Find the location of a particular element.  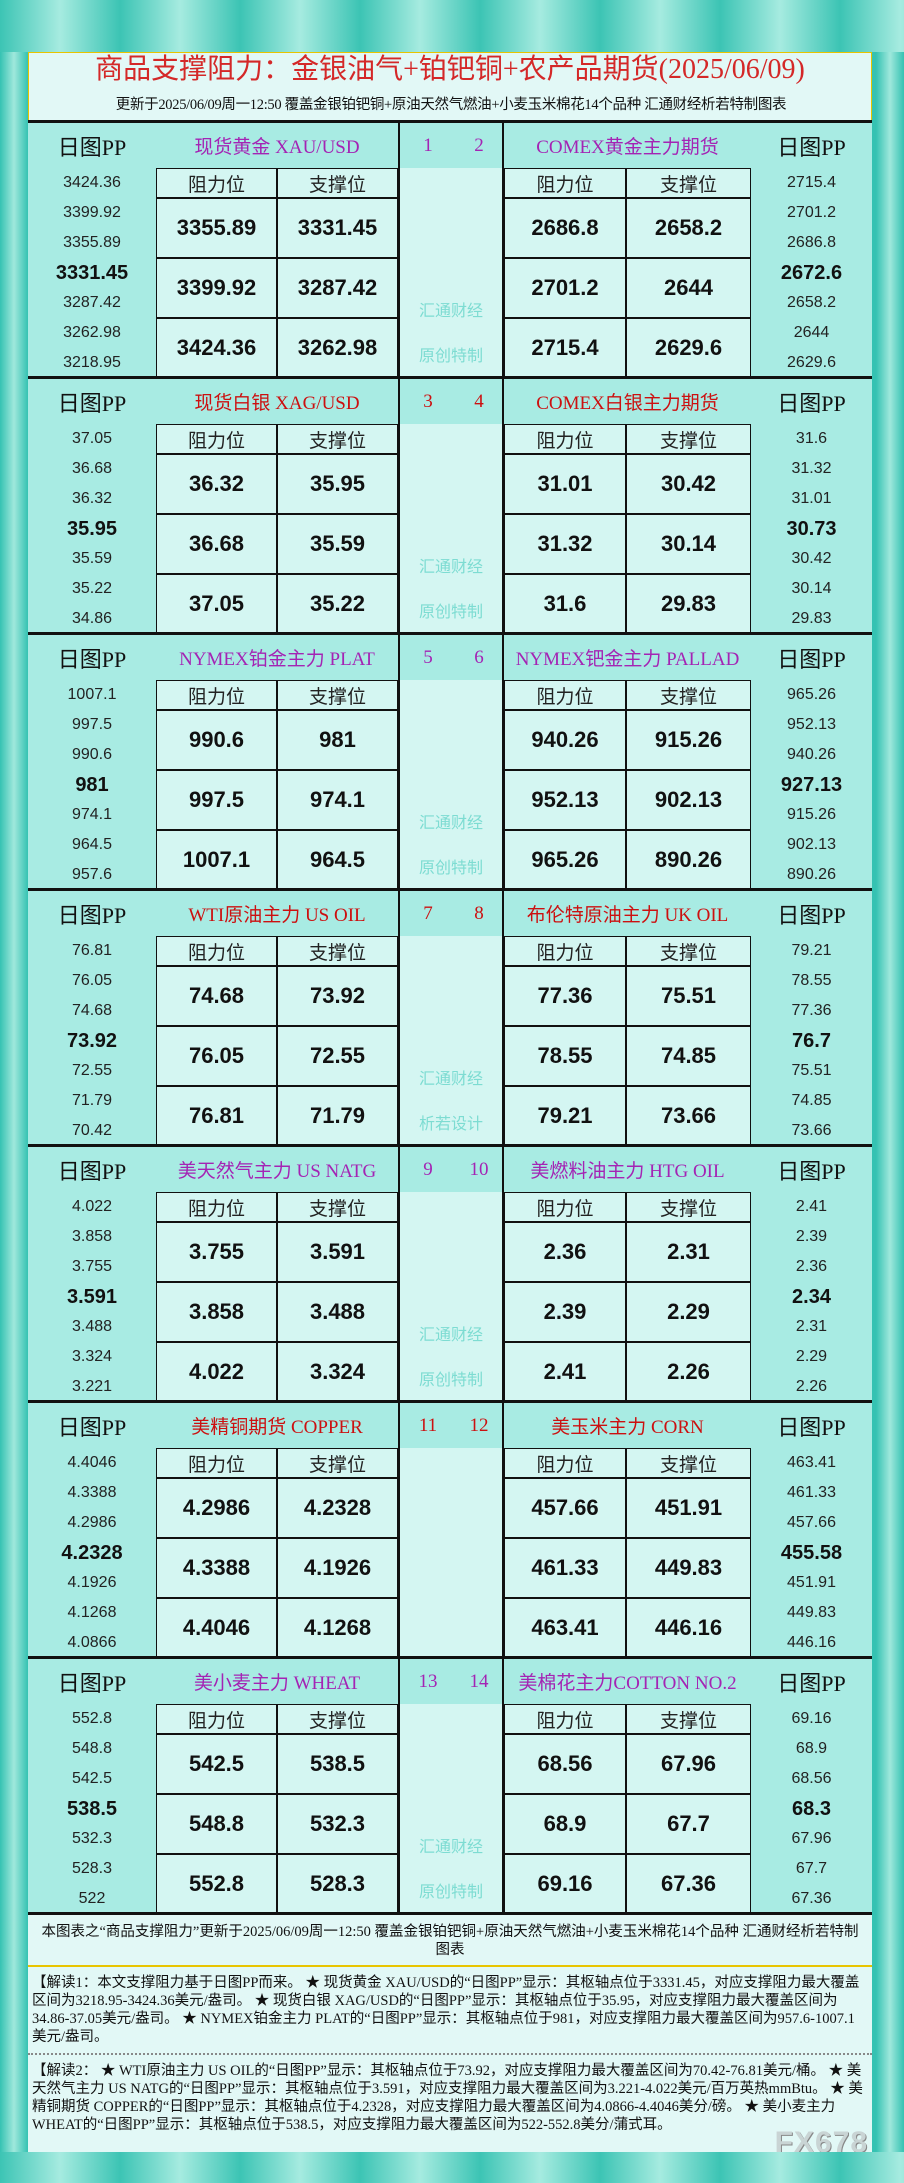

resistance-value: 461.33 is located at coordinates (565, 1568).